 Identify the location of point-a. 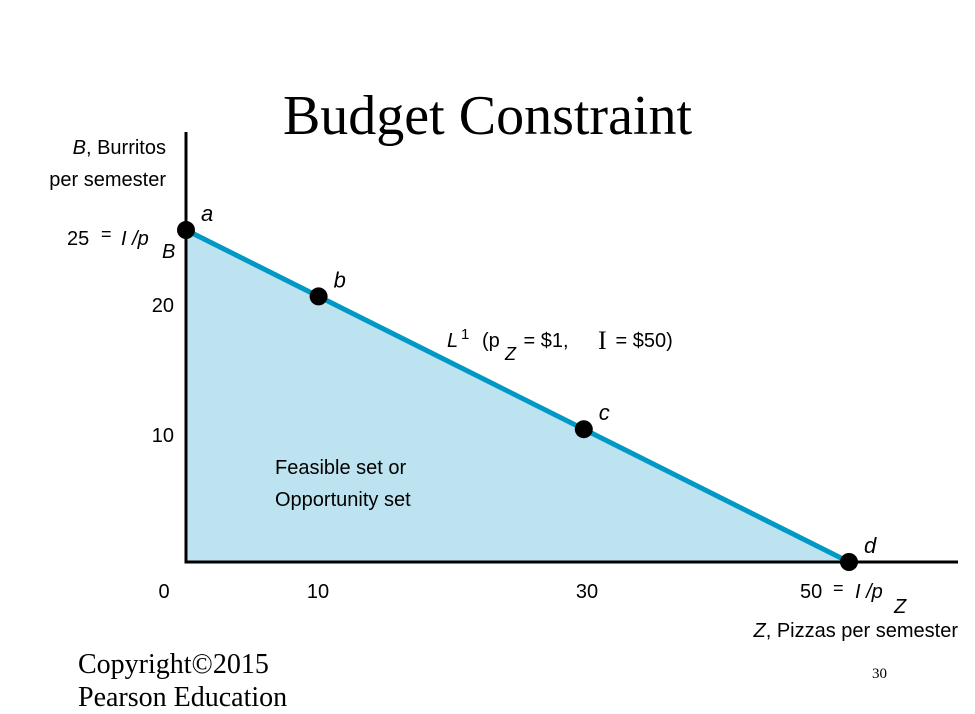
(186, 230).